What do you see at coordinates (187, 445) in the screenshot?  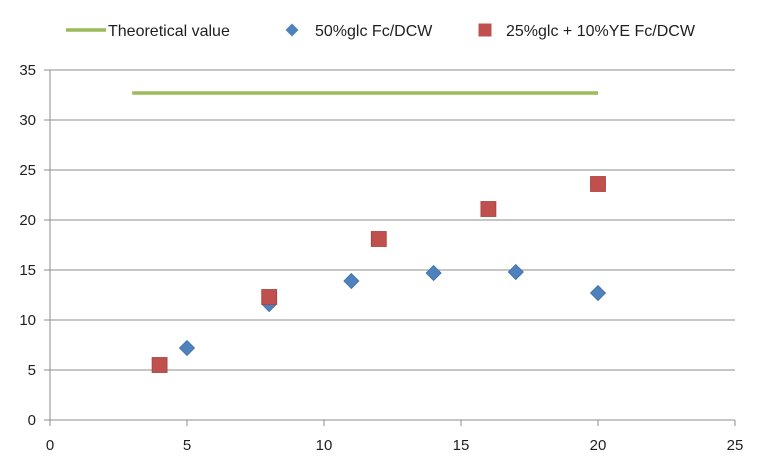 I see `x-tick-label: 5` at bounding box center [187, 445].